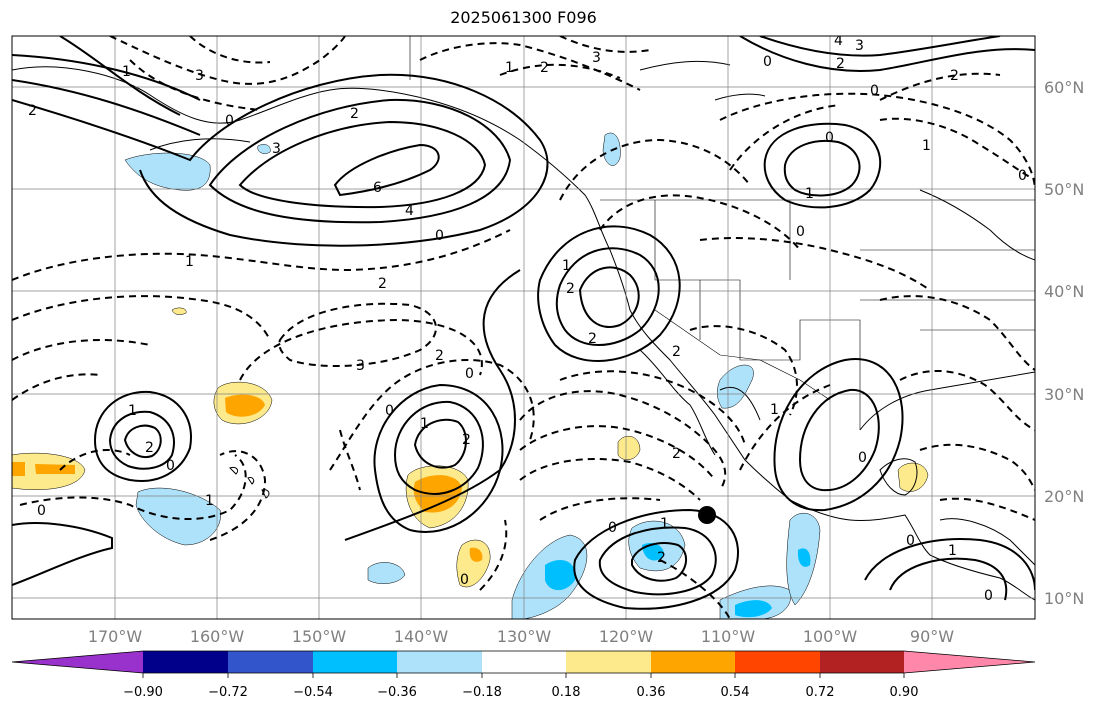 The image size is (1105, 712). What do you see at coordinates (651, 692) in the screenshot?
I see `colorbar-tick-label: 0.36` at bounding box center [651, 692].